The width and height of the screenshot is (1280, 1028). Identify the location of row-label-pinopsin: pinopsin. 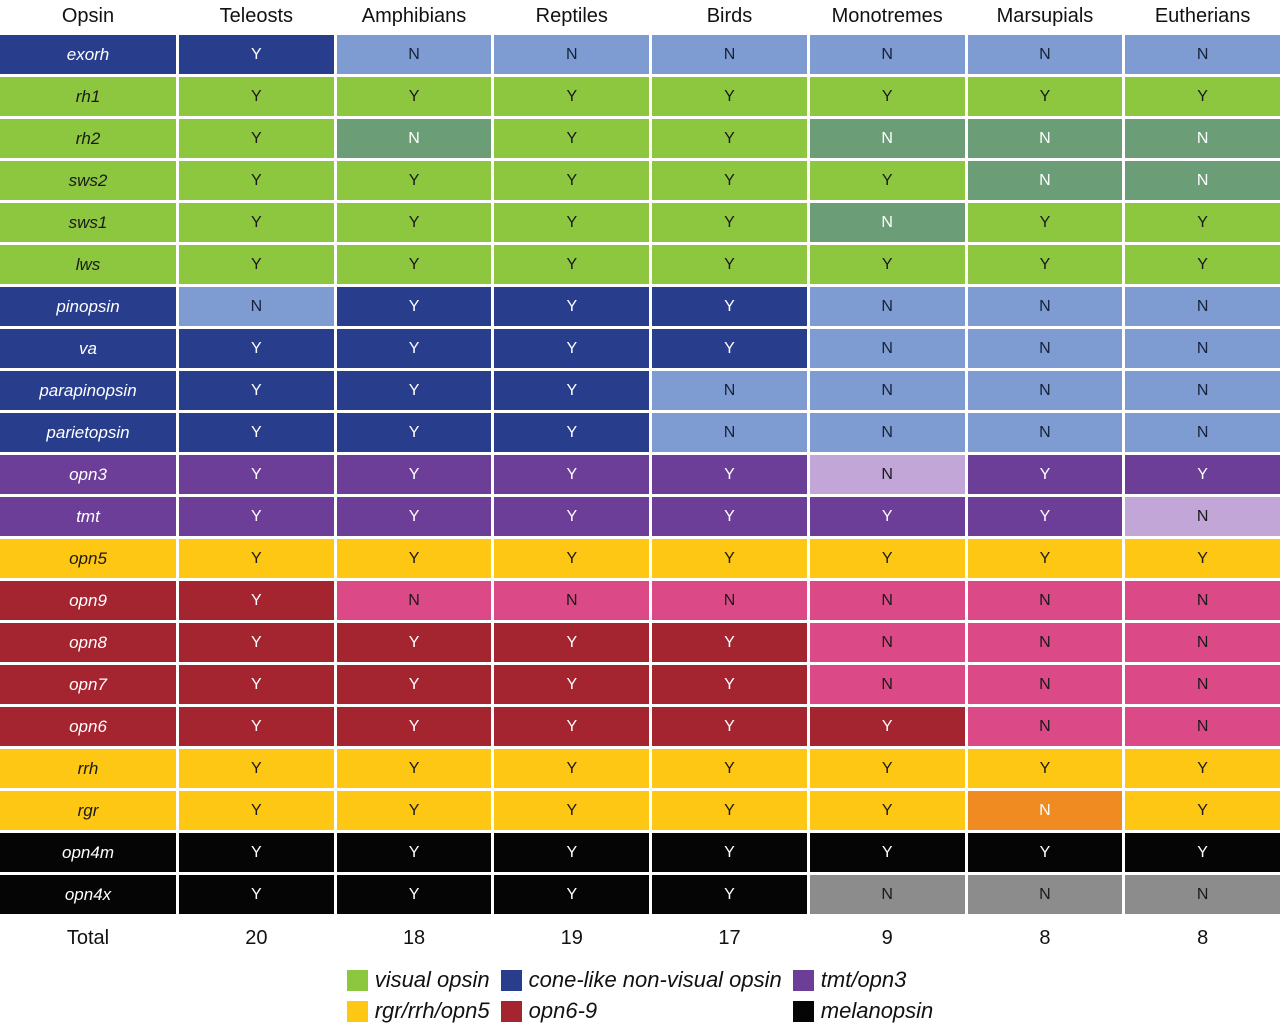
(88, 306).